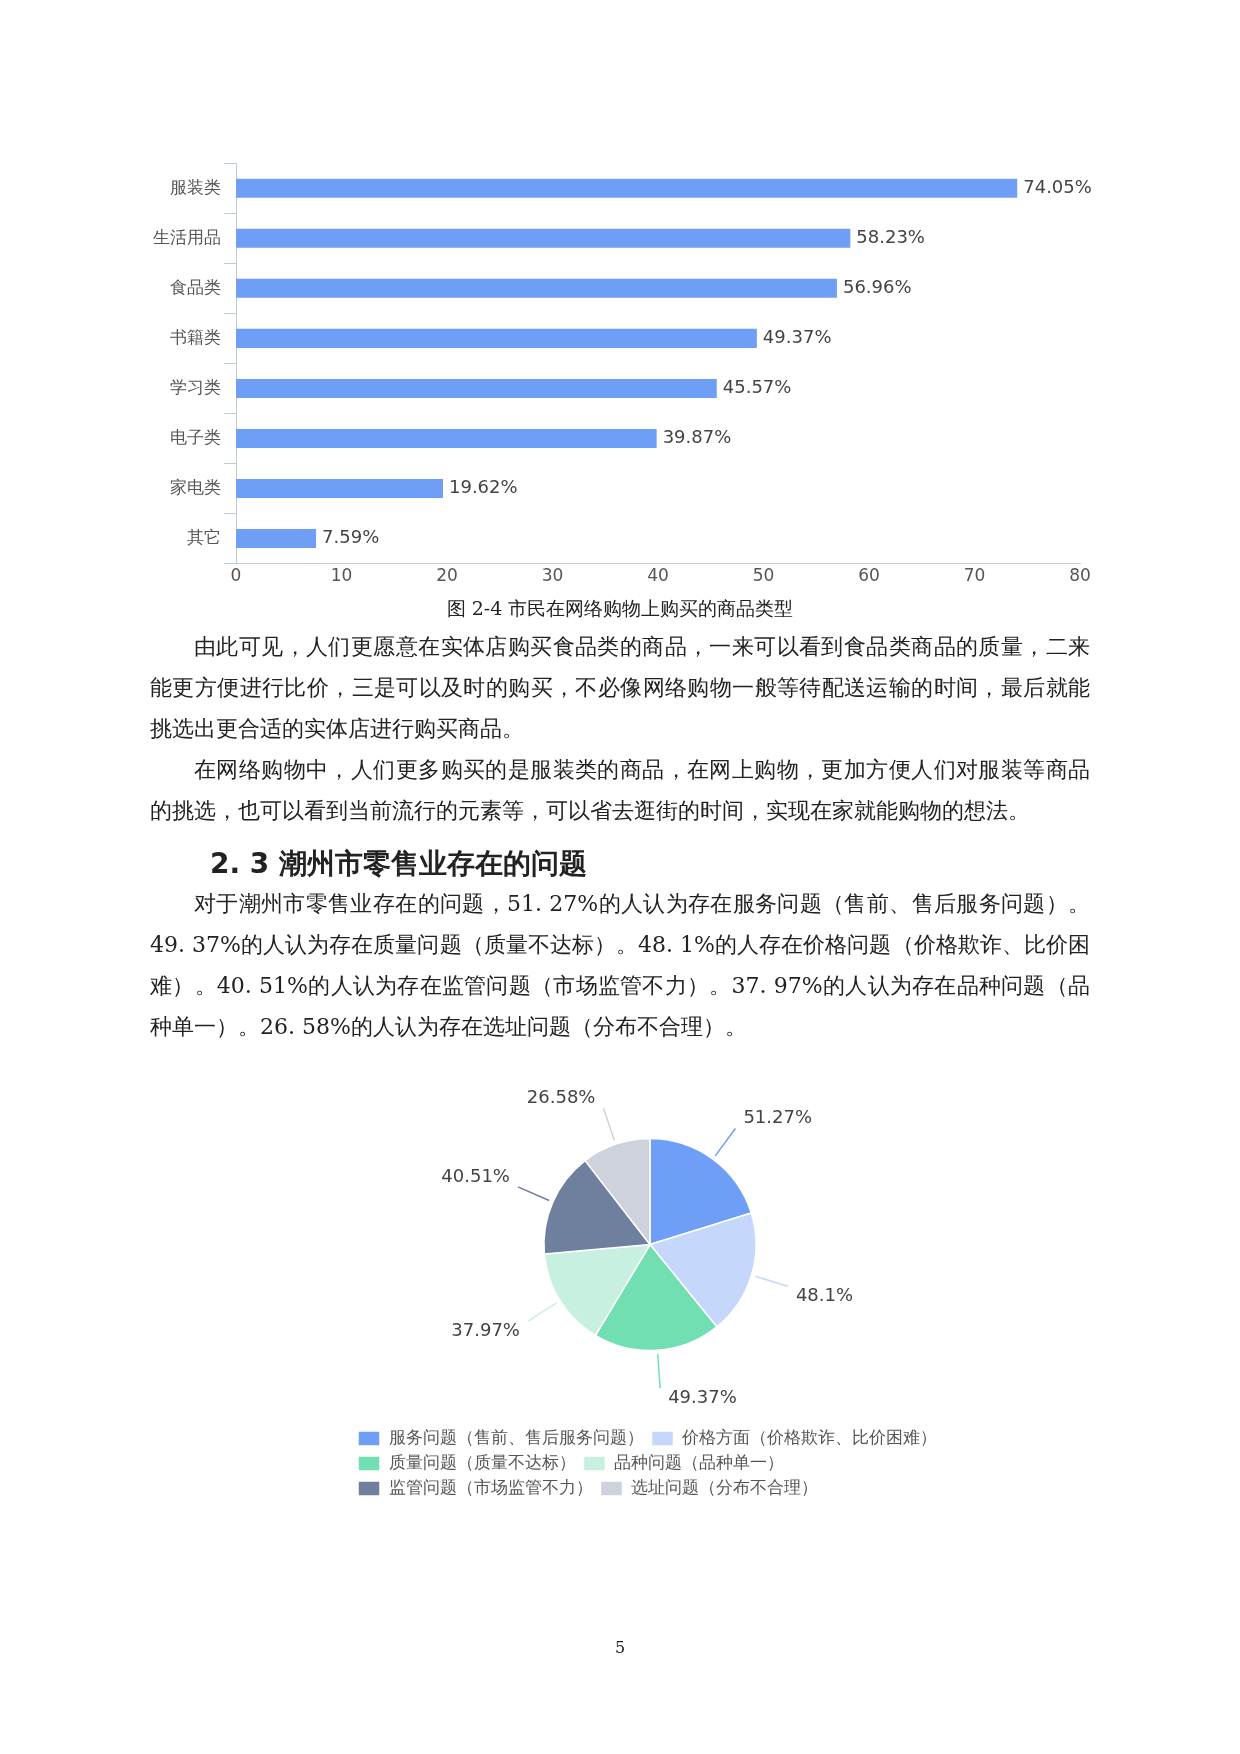 The image size is (1240, 1754). I want to click on data-label: 51.27%, so click(778, 1117).